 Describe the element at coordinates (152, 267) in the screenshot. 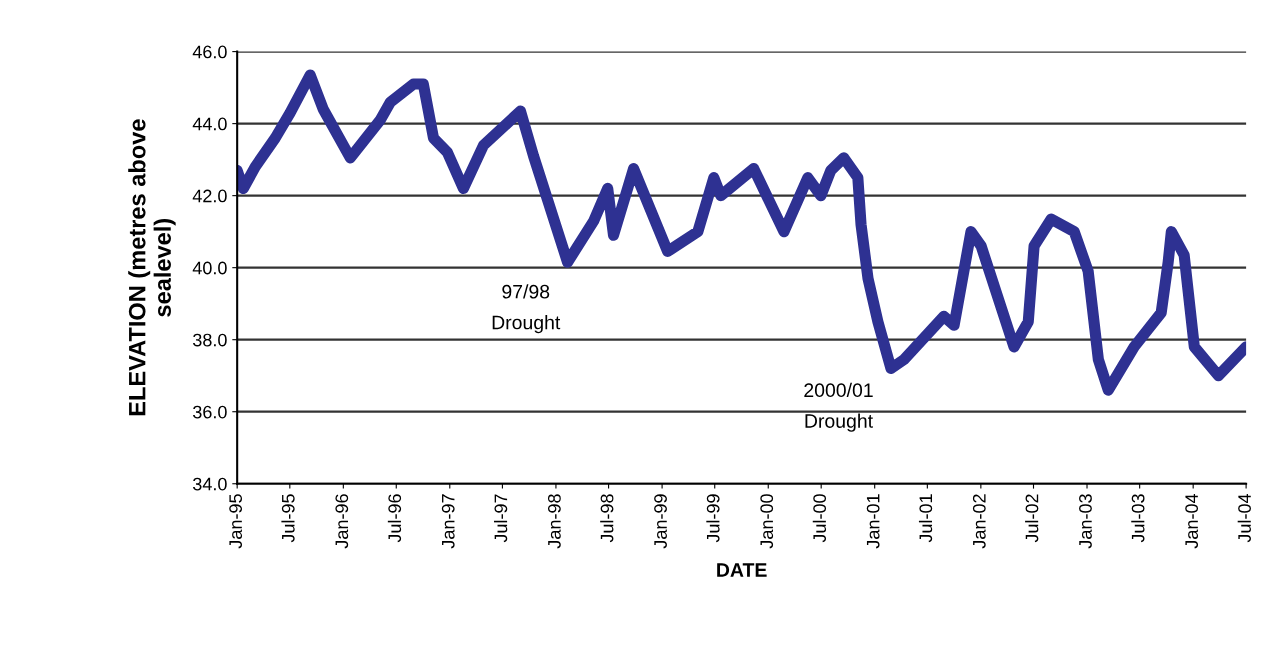

I see `y-axis-title: ELEVATION (metres above sealevel)` at that location.